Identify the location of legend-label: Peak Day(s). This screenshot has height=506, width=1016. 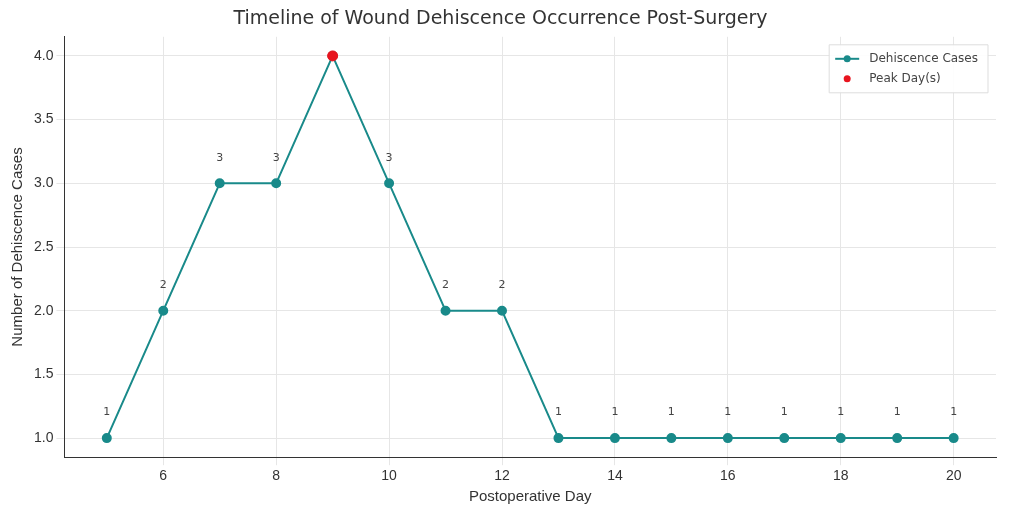
(905, 77).